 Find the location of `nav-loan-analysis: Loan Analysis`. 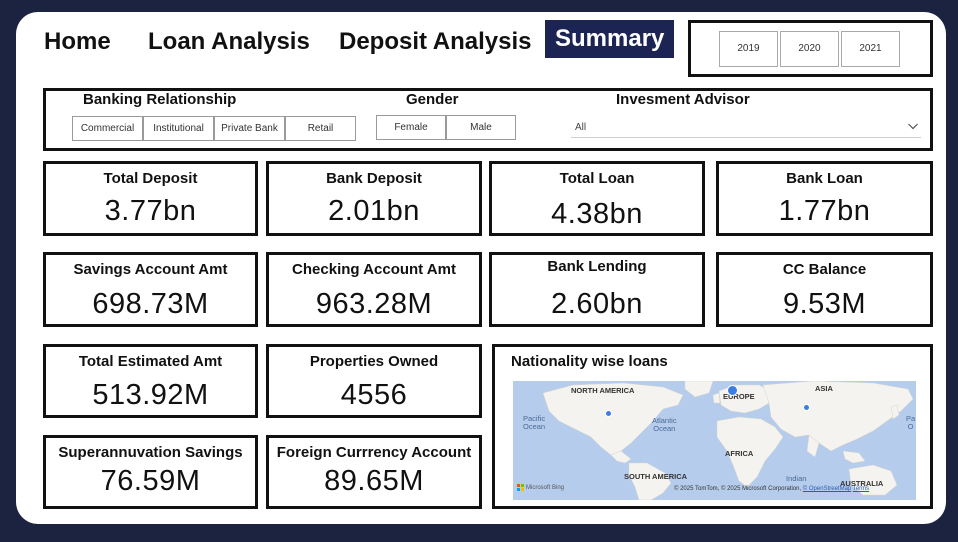

nav-loan-analysis: Loan Analysis is located at coordinates (229, 41).